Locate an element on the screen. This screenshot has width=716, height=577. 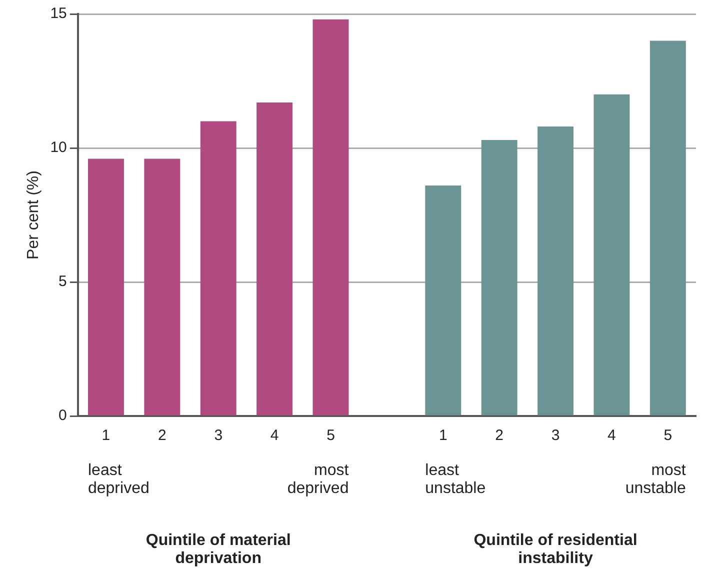
text: least deprived is located at coordinates (119, 480).